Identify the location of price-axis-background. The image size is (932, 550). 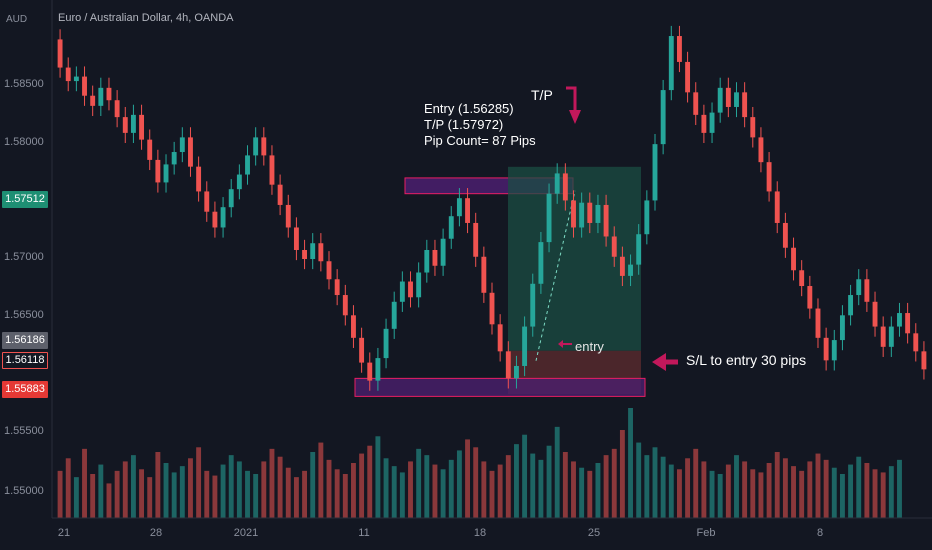
(26, 259).